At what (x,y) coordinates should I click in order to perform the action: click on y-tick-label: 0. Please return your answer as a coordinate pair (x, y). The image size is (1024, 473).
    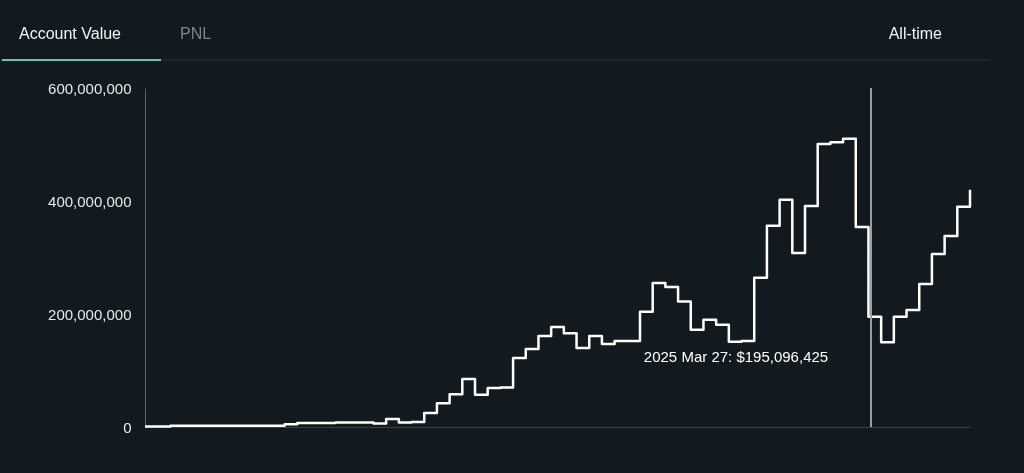
    Looking at the image, I should click on (127, 427).